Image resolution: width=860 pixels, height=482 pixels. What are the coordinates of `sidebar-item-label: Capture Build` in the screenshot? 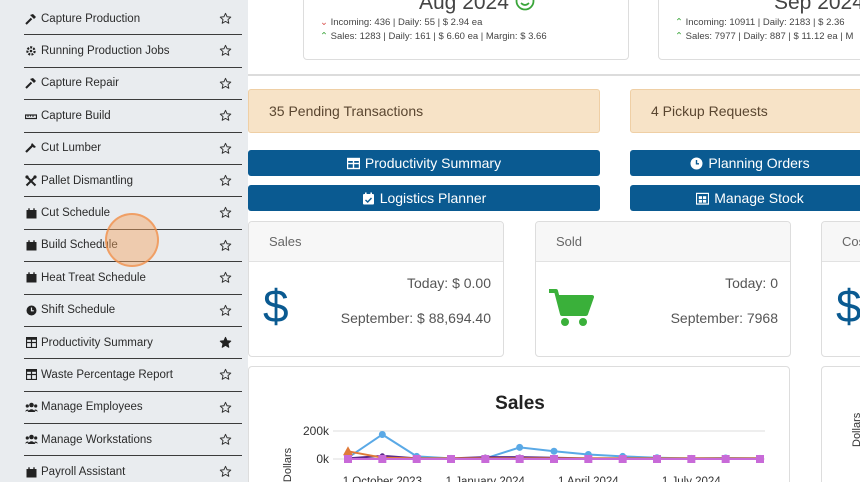 It's located at (76, 115).